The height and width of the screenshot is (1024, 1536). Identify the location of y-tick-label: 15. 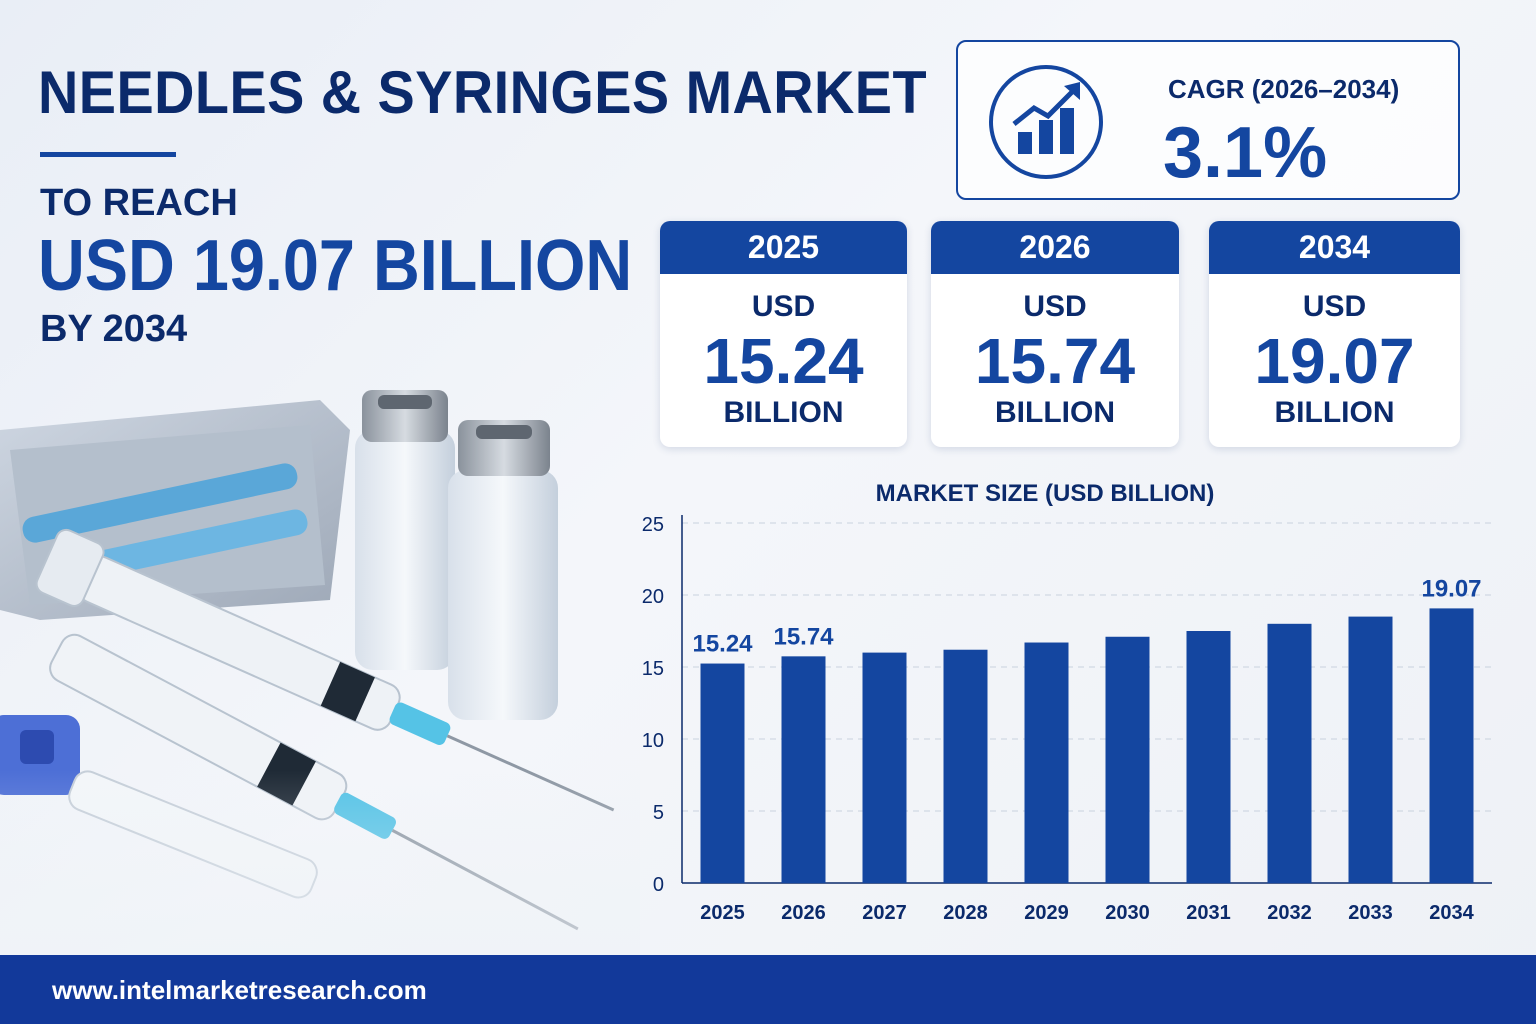
(653, 669).